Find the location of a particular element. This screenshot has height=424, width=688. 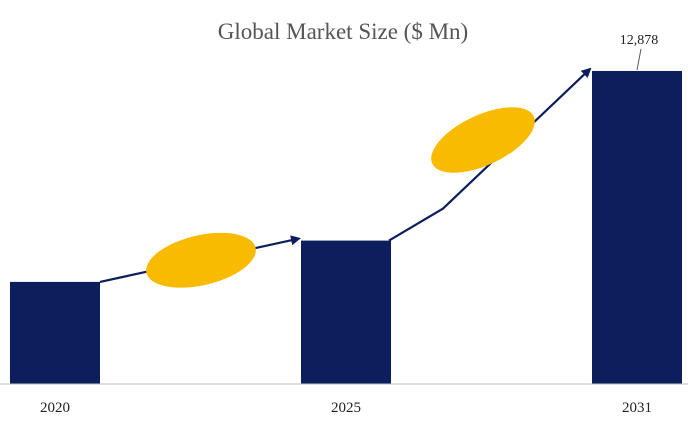

growth-arrow is located at coordinates (490, 154).